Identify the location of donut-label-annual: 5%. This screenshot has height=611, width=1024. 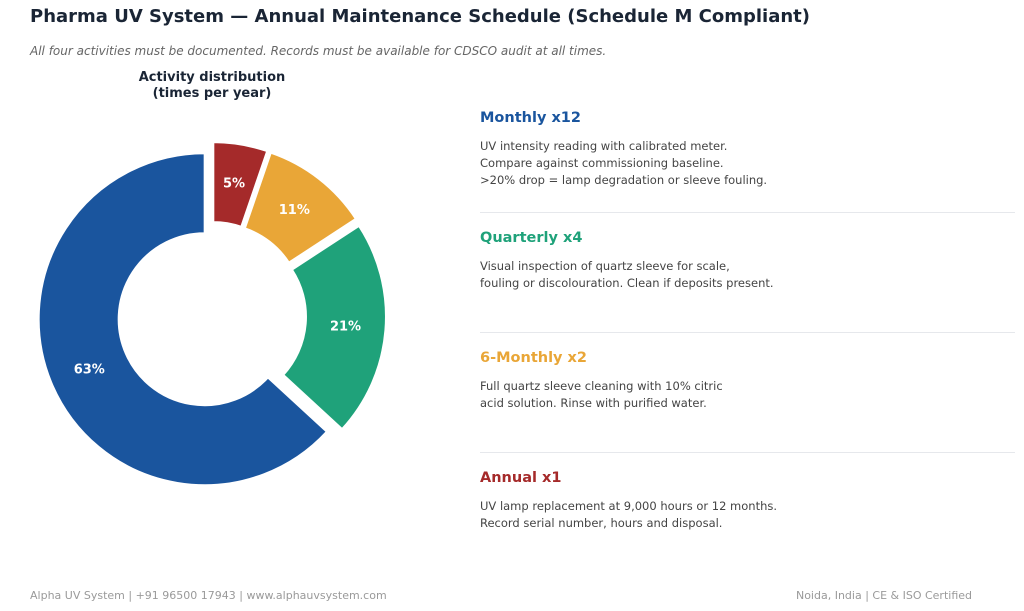
(234, 183).